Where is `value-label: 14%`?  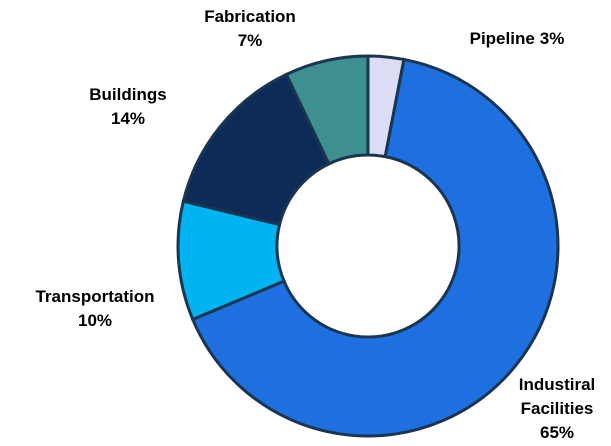
value-label: 14% is located at coordinates (128, 118).